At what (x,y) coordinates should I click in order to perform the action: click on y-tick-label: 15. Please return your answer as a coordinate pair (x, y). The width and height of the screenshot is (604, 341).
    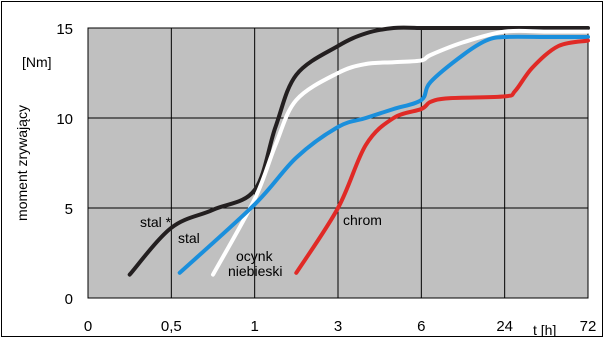
    Looking at the image, I should click on (64, 29).